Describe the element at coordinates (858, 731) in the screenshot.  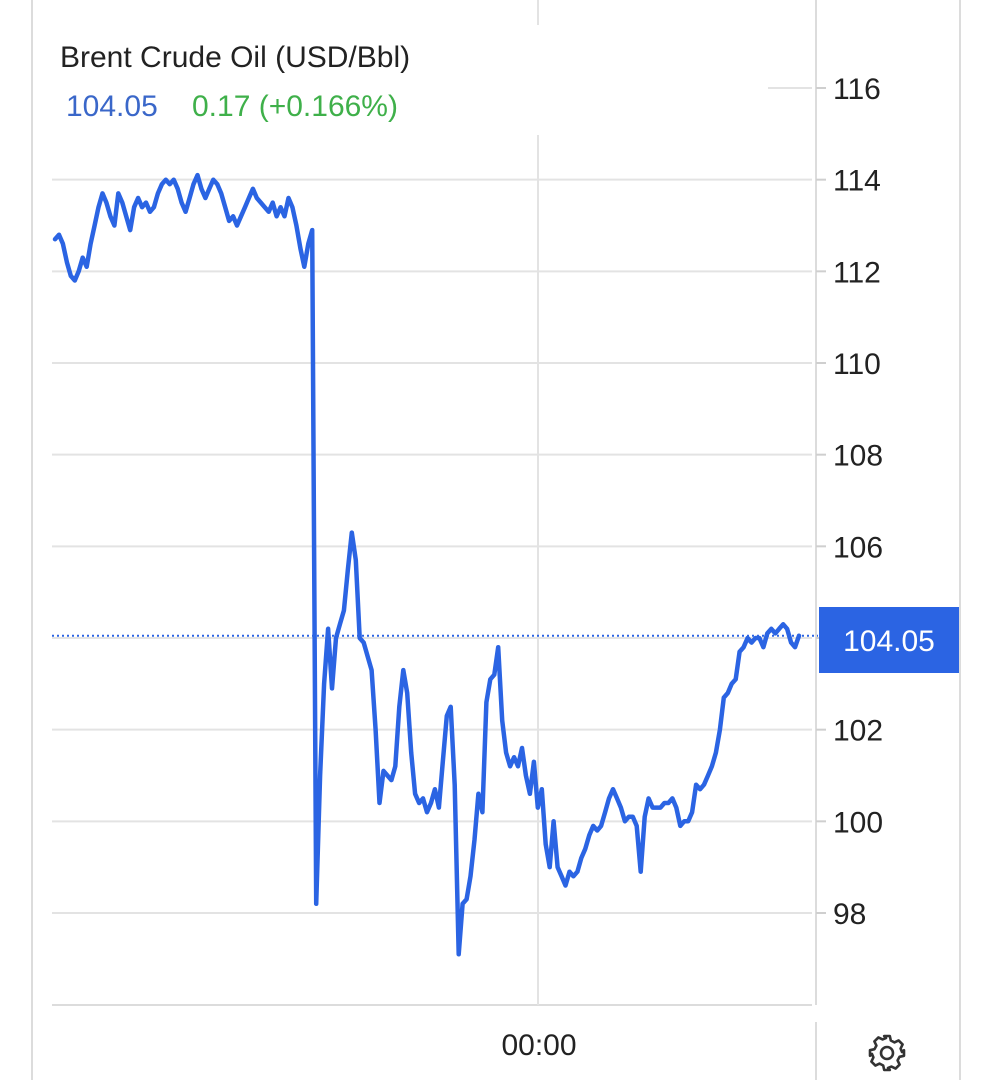
I see `y-tick-label: 102` at that location.